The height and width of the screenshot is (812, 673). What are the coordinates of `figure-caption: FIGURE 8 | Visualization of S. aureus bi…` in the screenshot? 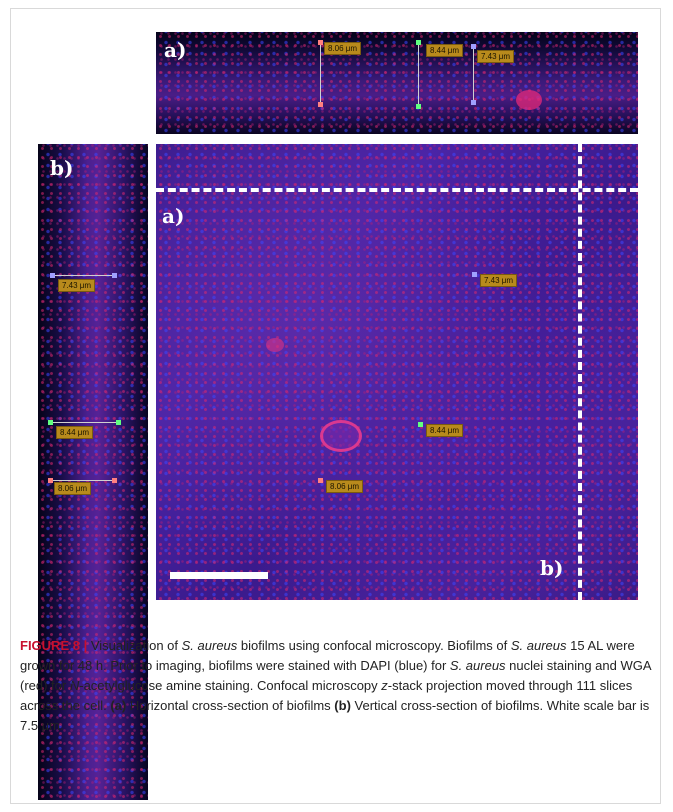 It's located at (338, 686).